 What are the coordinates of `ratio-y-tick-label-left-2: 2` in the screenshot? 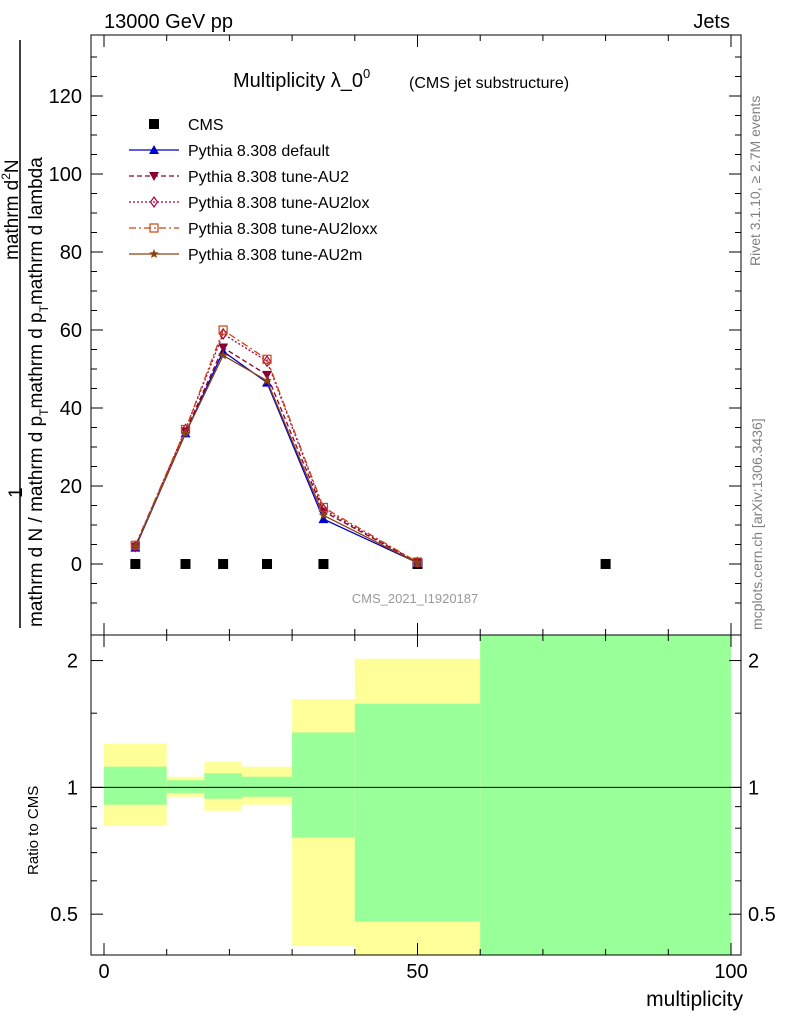 It's located at (72, 662).